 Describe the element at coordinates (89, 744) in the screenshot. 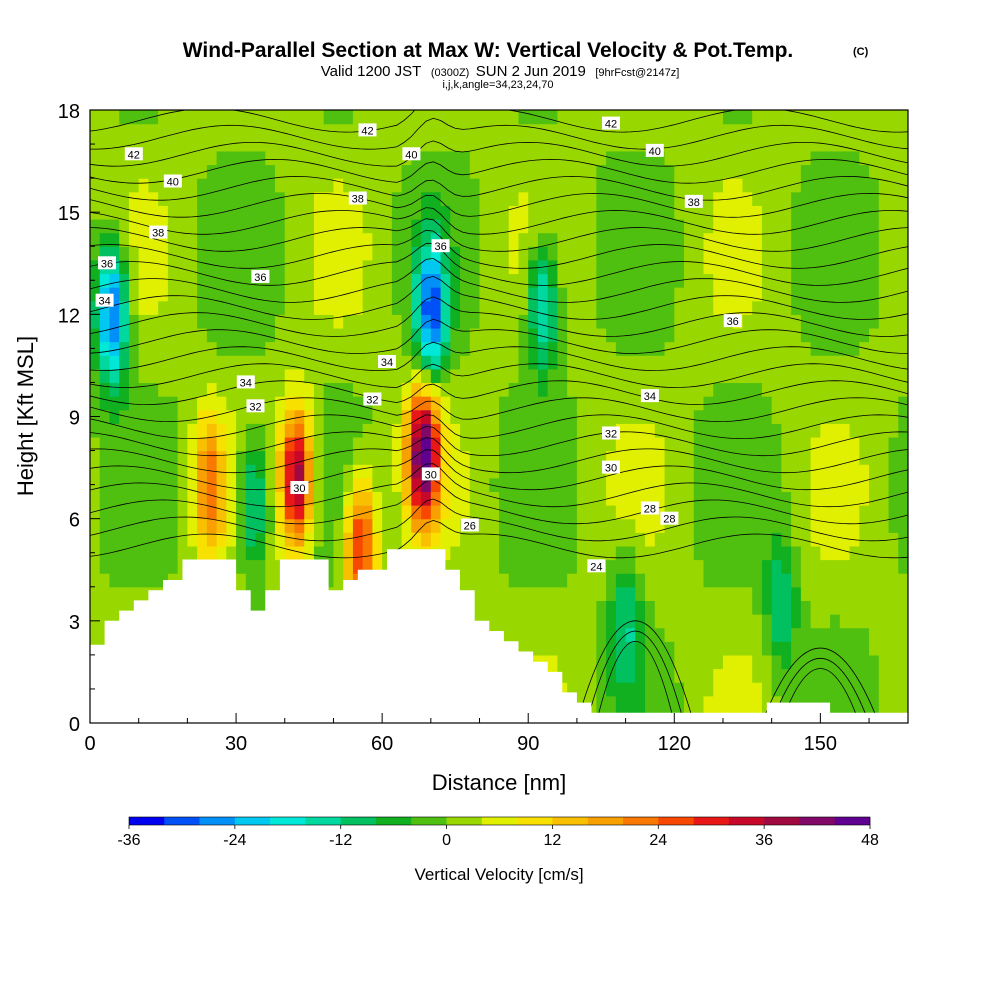

I see `x-tick-label: 0` at that location.